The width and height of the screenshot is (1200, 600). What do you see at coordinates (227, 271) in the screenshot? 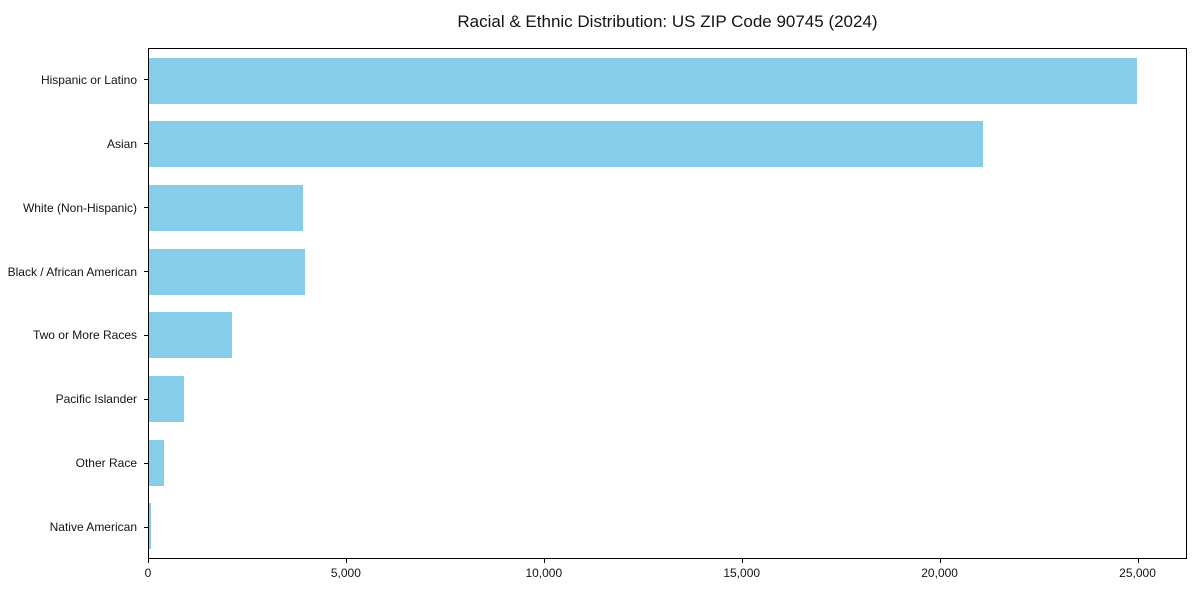
I see `bar-black-african-american` at bounding box center [227, 271].